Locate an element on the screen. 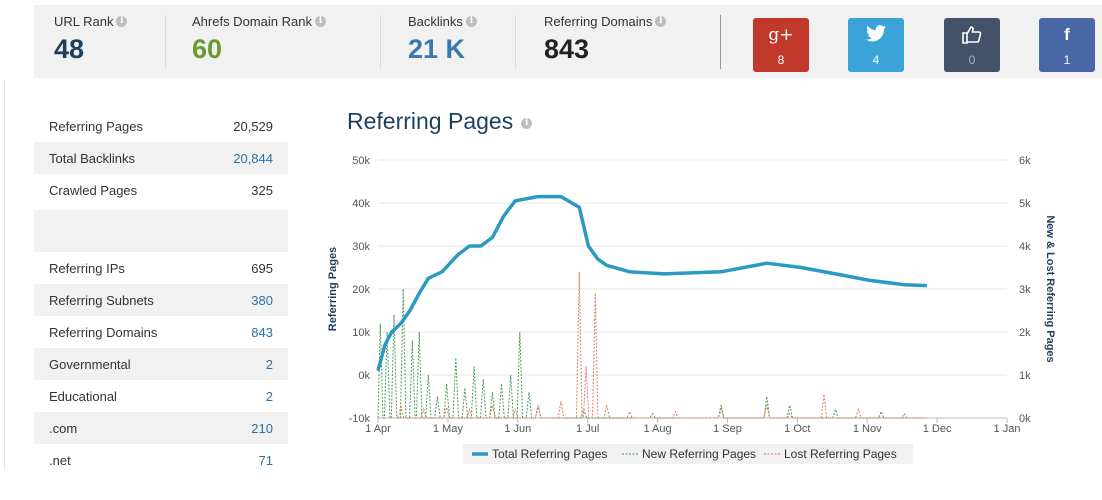  y-left-tick-label: 20k is located at coordinates (361, 290).